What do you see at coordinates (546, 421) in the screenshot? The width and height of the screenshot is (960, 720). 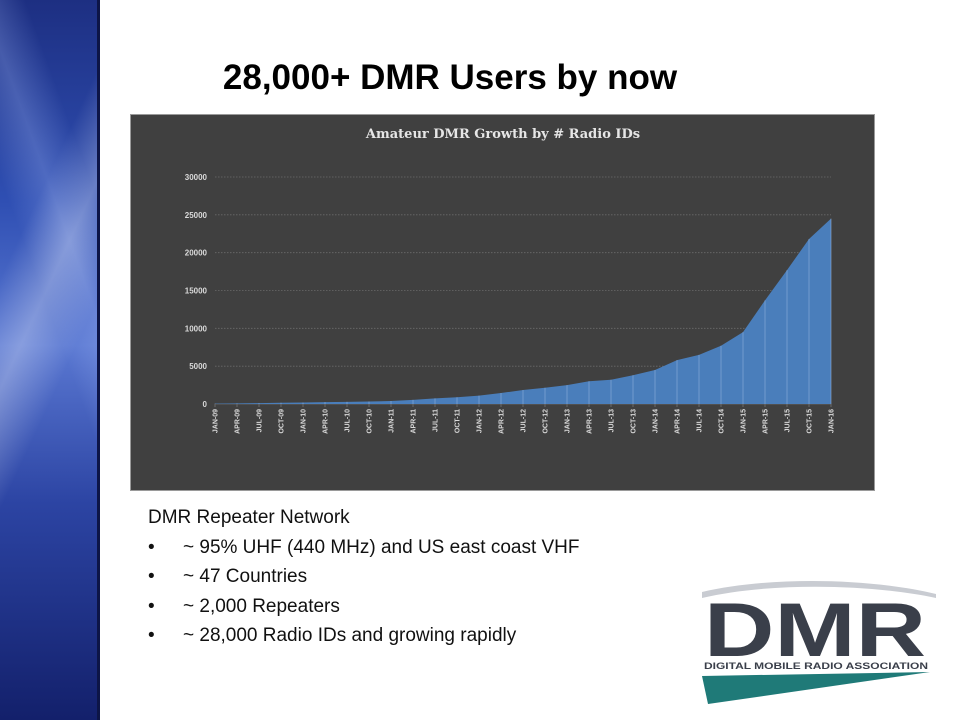 I see `x-tick-label: OCT-12` at bounding box center [546, 421].